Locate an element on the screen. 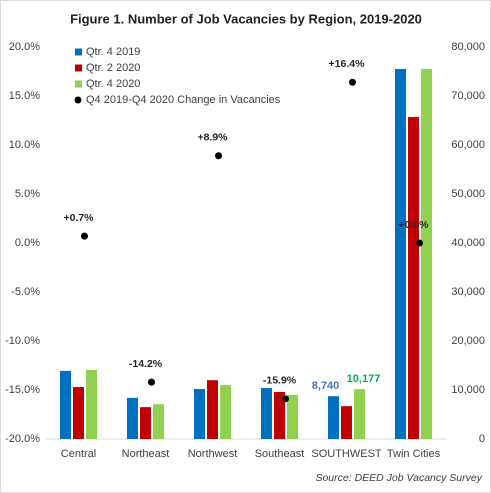 This screenshot has height=493, width=491. bar-value-label: 8,740 is located at coordinates (326, 386).